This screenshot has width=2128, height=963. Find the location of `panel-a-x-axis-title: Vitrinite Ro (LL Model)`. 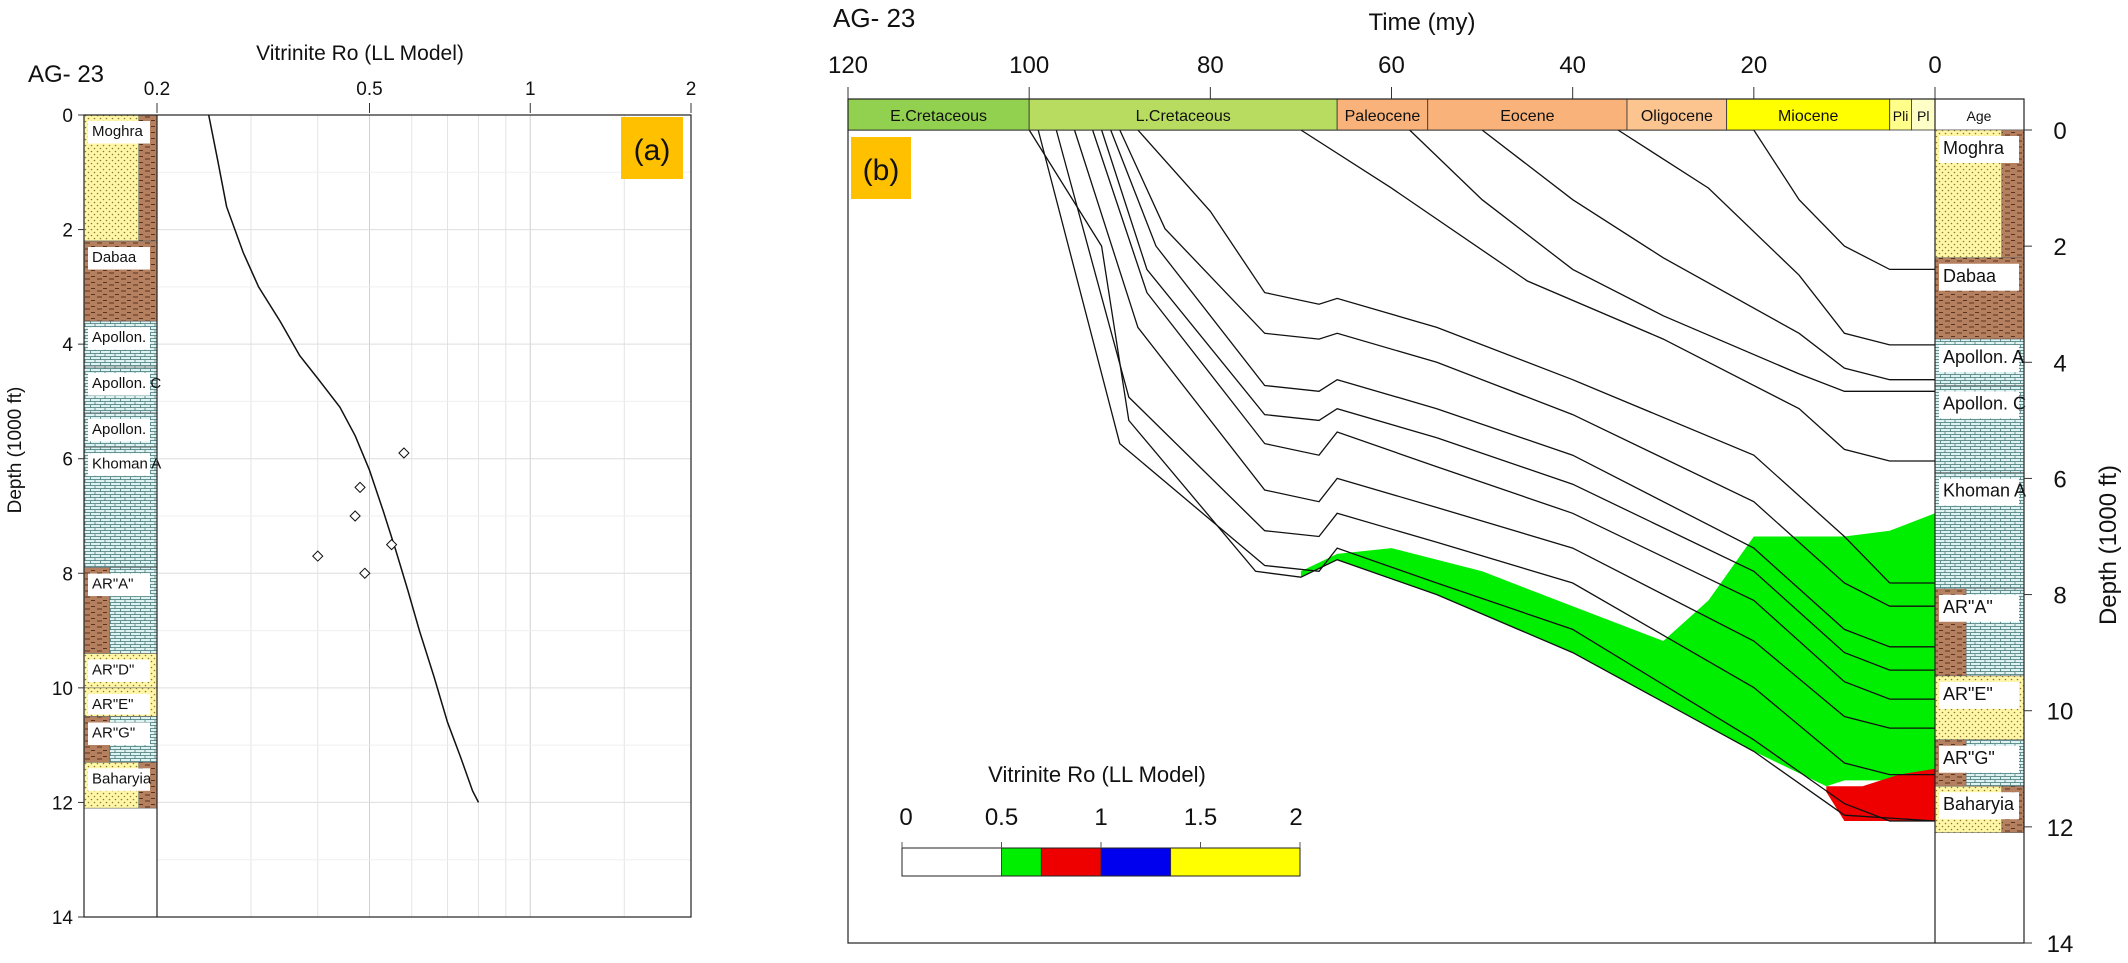

panel-a-x-axis-title: Vitrinite Ro (LL Model) is located at coordinates (360, 53).